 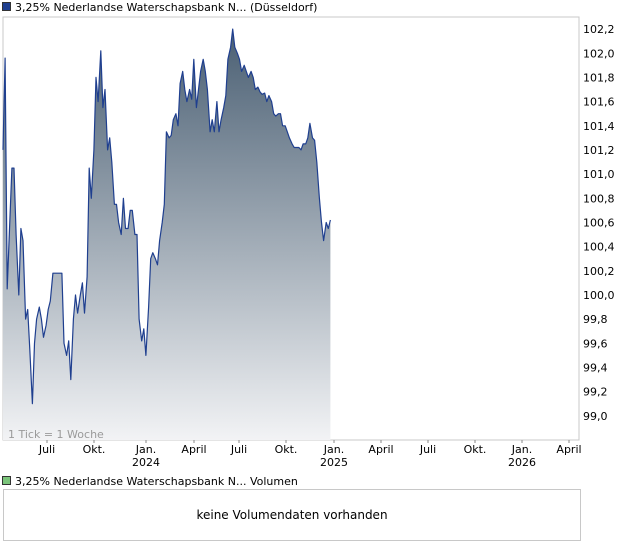 What do you see at coordinates (595, 319) in the screenshot?
I see `y-tick-label: 99,8` at bounding box center [595, 319].